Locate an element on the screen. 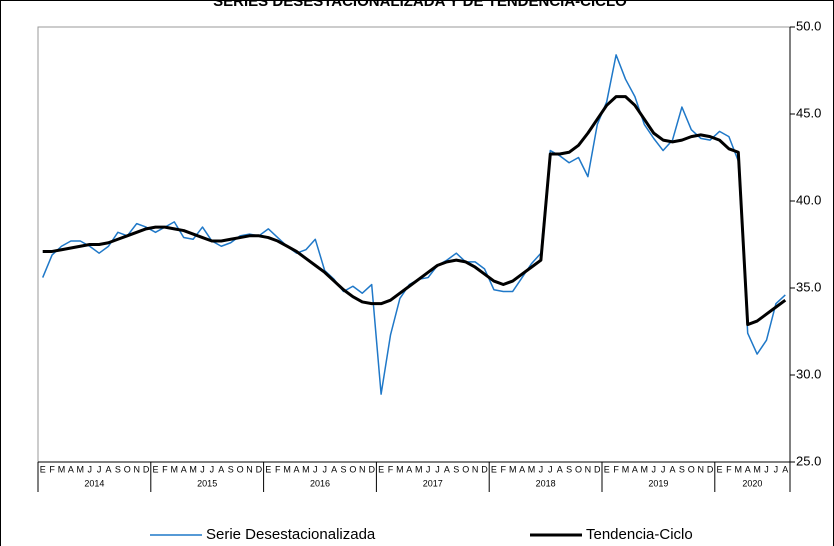  y-tick-label: 35.0 is located at coordinates (808, 286).